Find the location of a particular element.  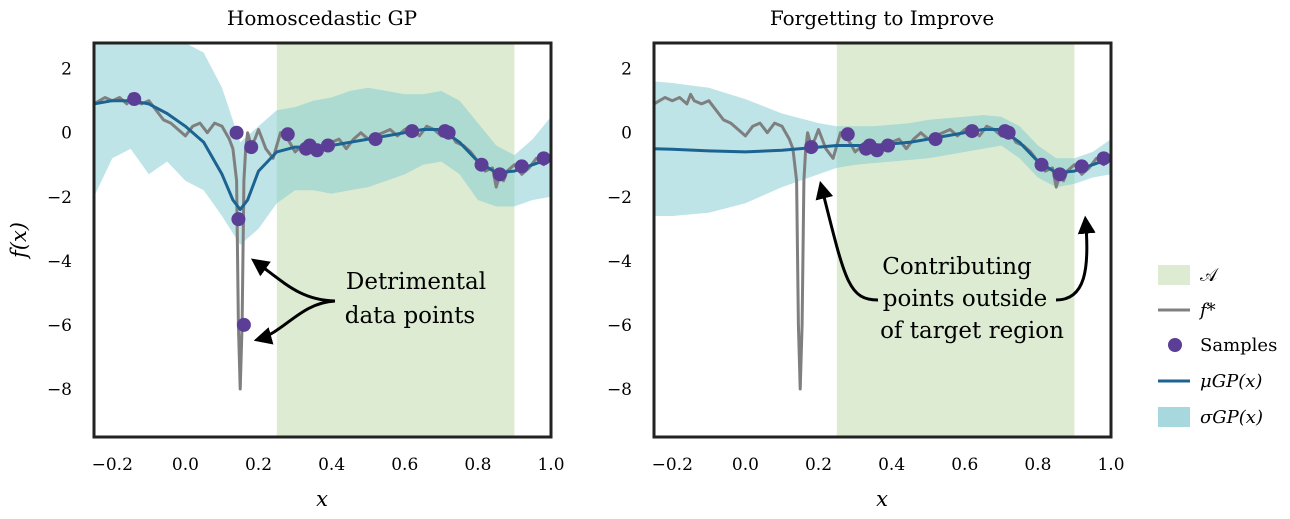

legend-label: σGP(x) is located at coordinates (1231, 417).